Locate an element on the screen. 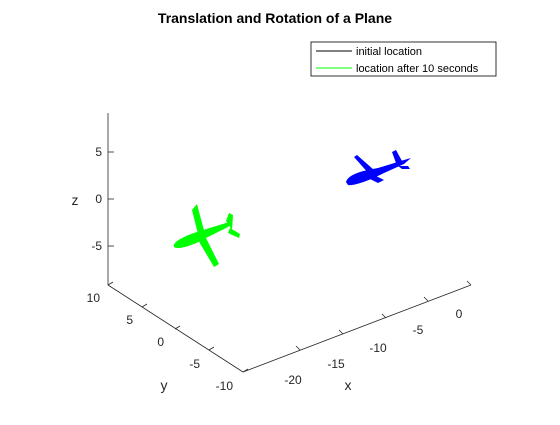 The image size is (560, 425). y-axis-label: y is located at coordinates (164, 385).